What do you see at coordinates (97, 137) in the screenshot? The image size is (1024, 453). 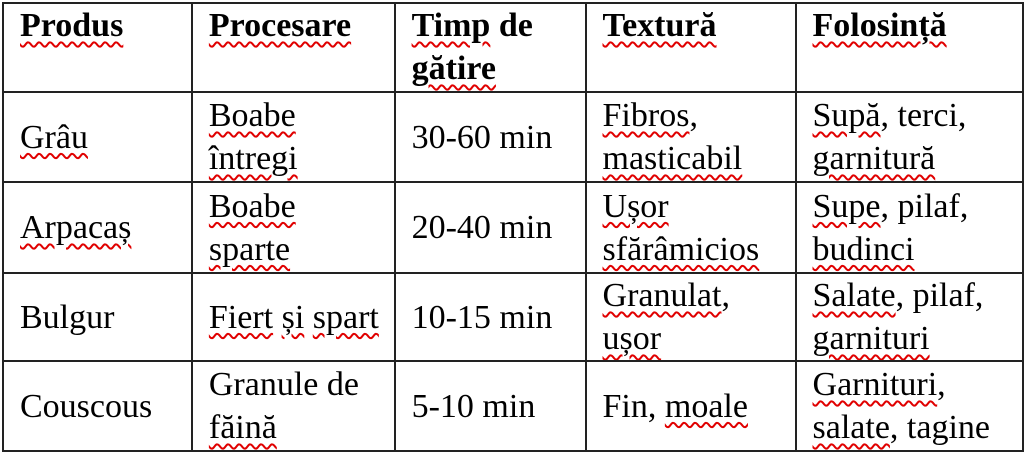 I see `table-cell: Grâu` at bounding box center [97, 137].